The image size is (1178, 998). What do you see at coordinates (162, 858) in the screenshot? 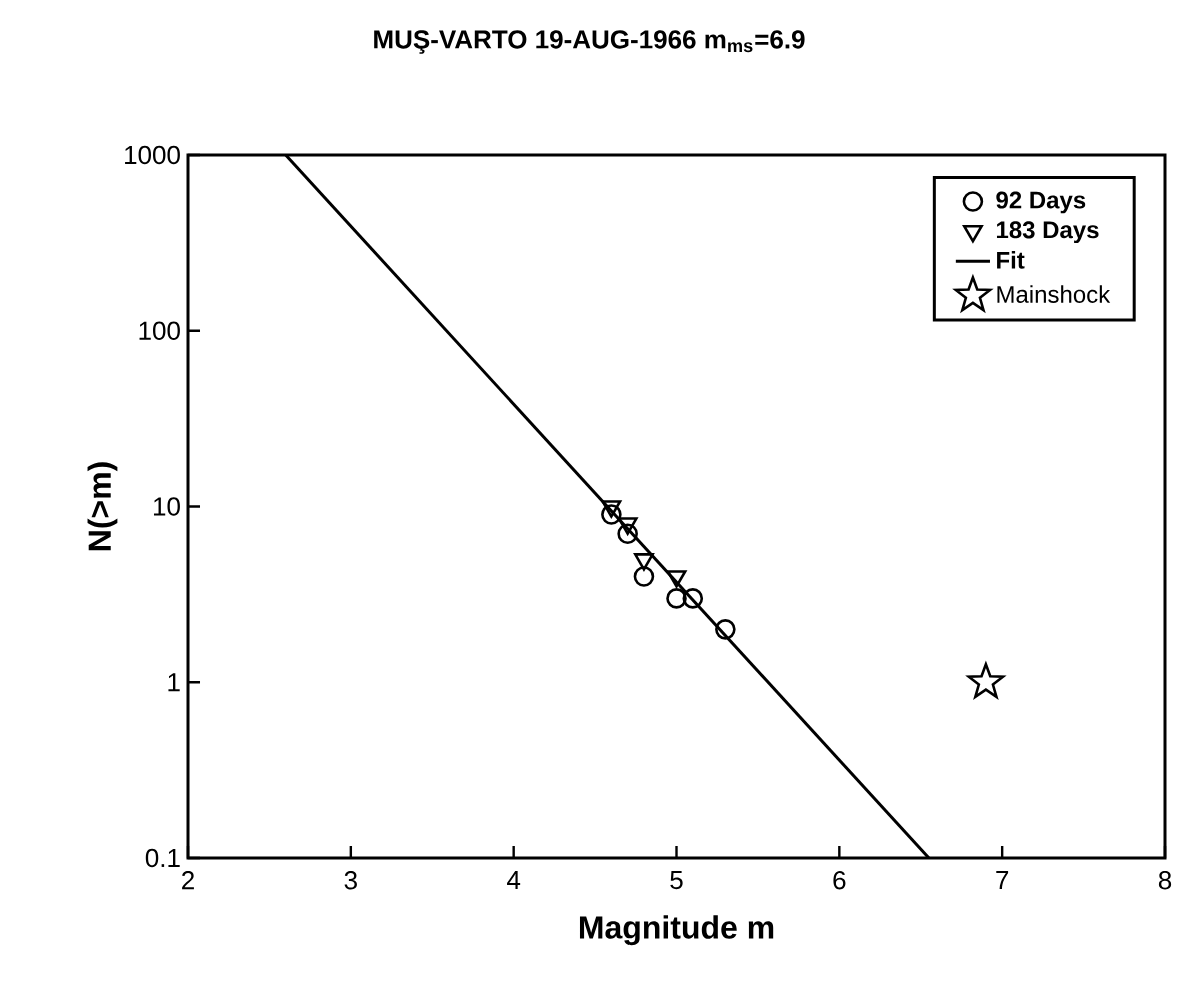
I see `y-tick-label: 0.1` at bounding box center [162, 858].